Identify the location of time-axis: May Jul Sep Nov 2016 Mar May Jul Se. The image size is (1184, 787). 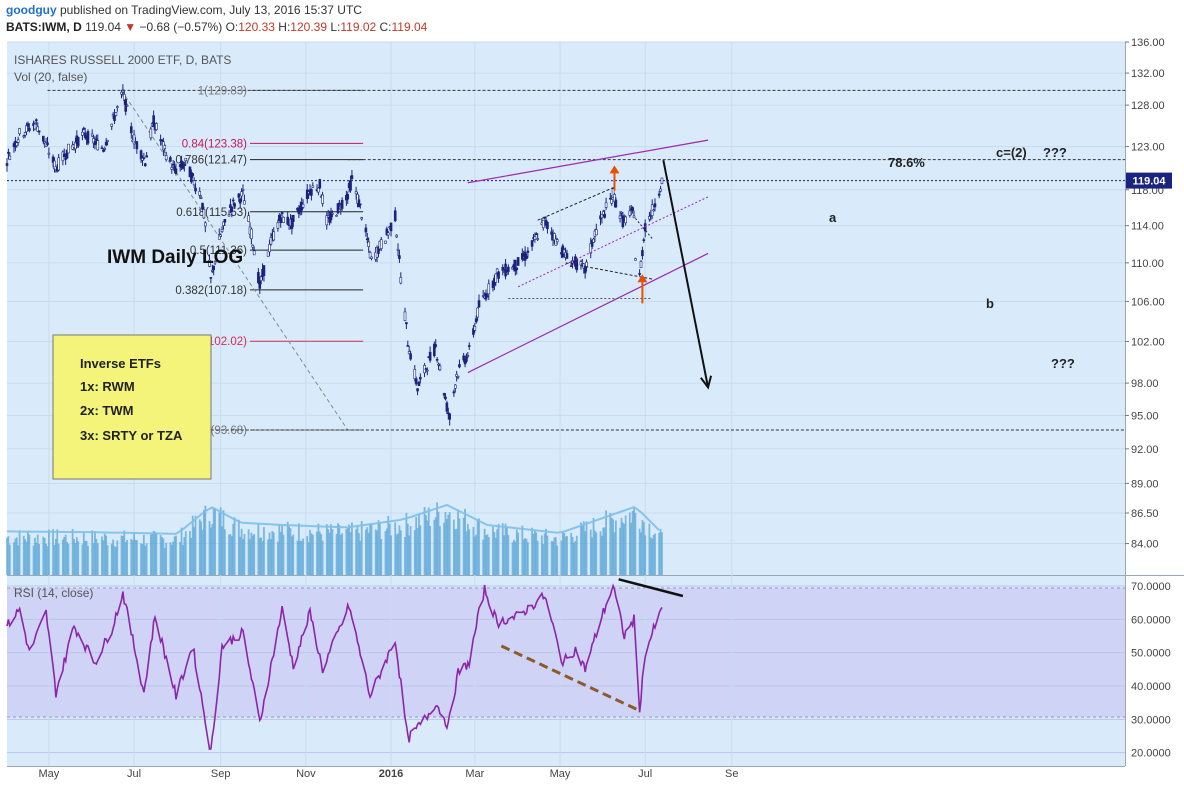
(389, 774).